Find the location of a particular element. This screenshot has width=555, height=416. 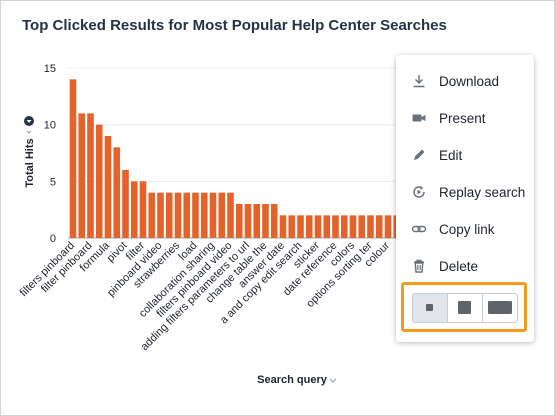

menu-item-delete: Delete is located at coordinates (465, 266).